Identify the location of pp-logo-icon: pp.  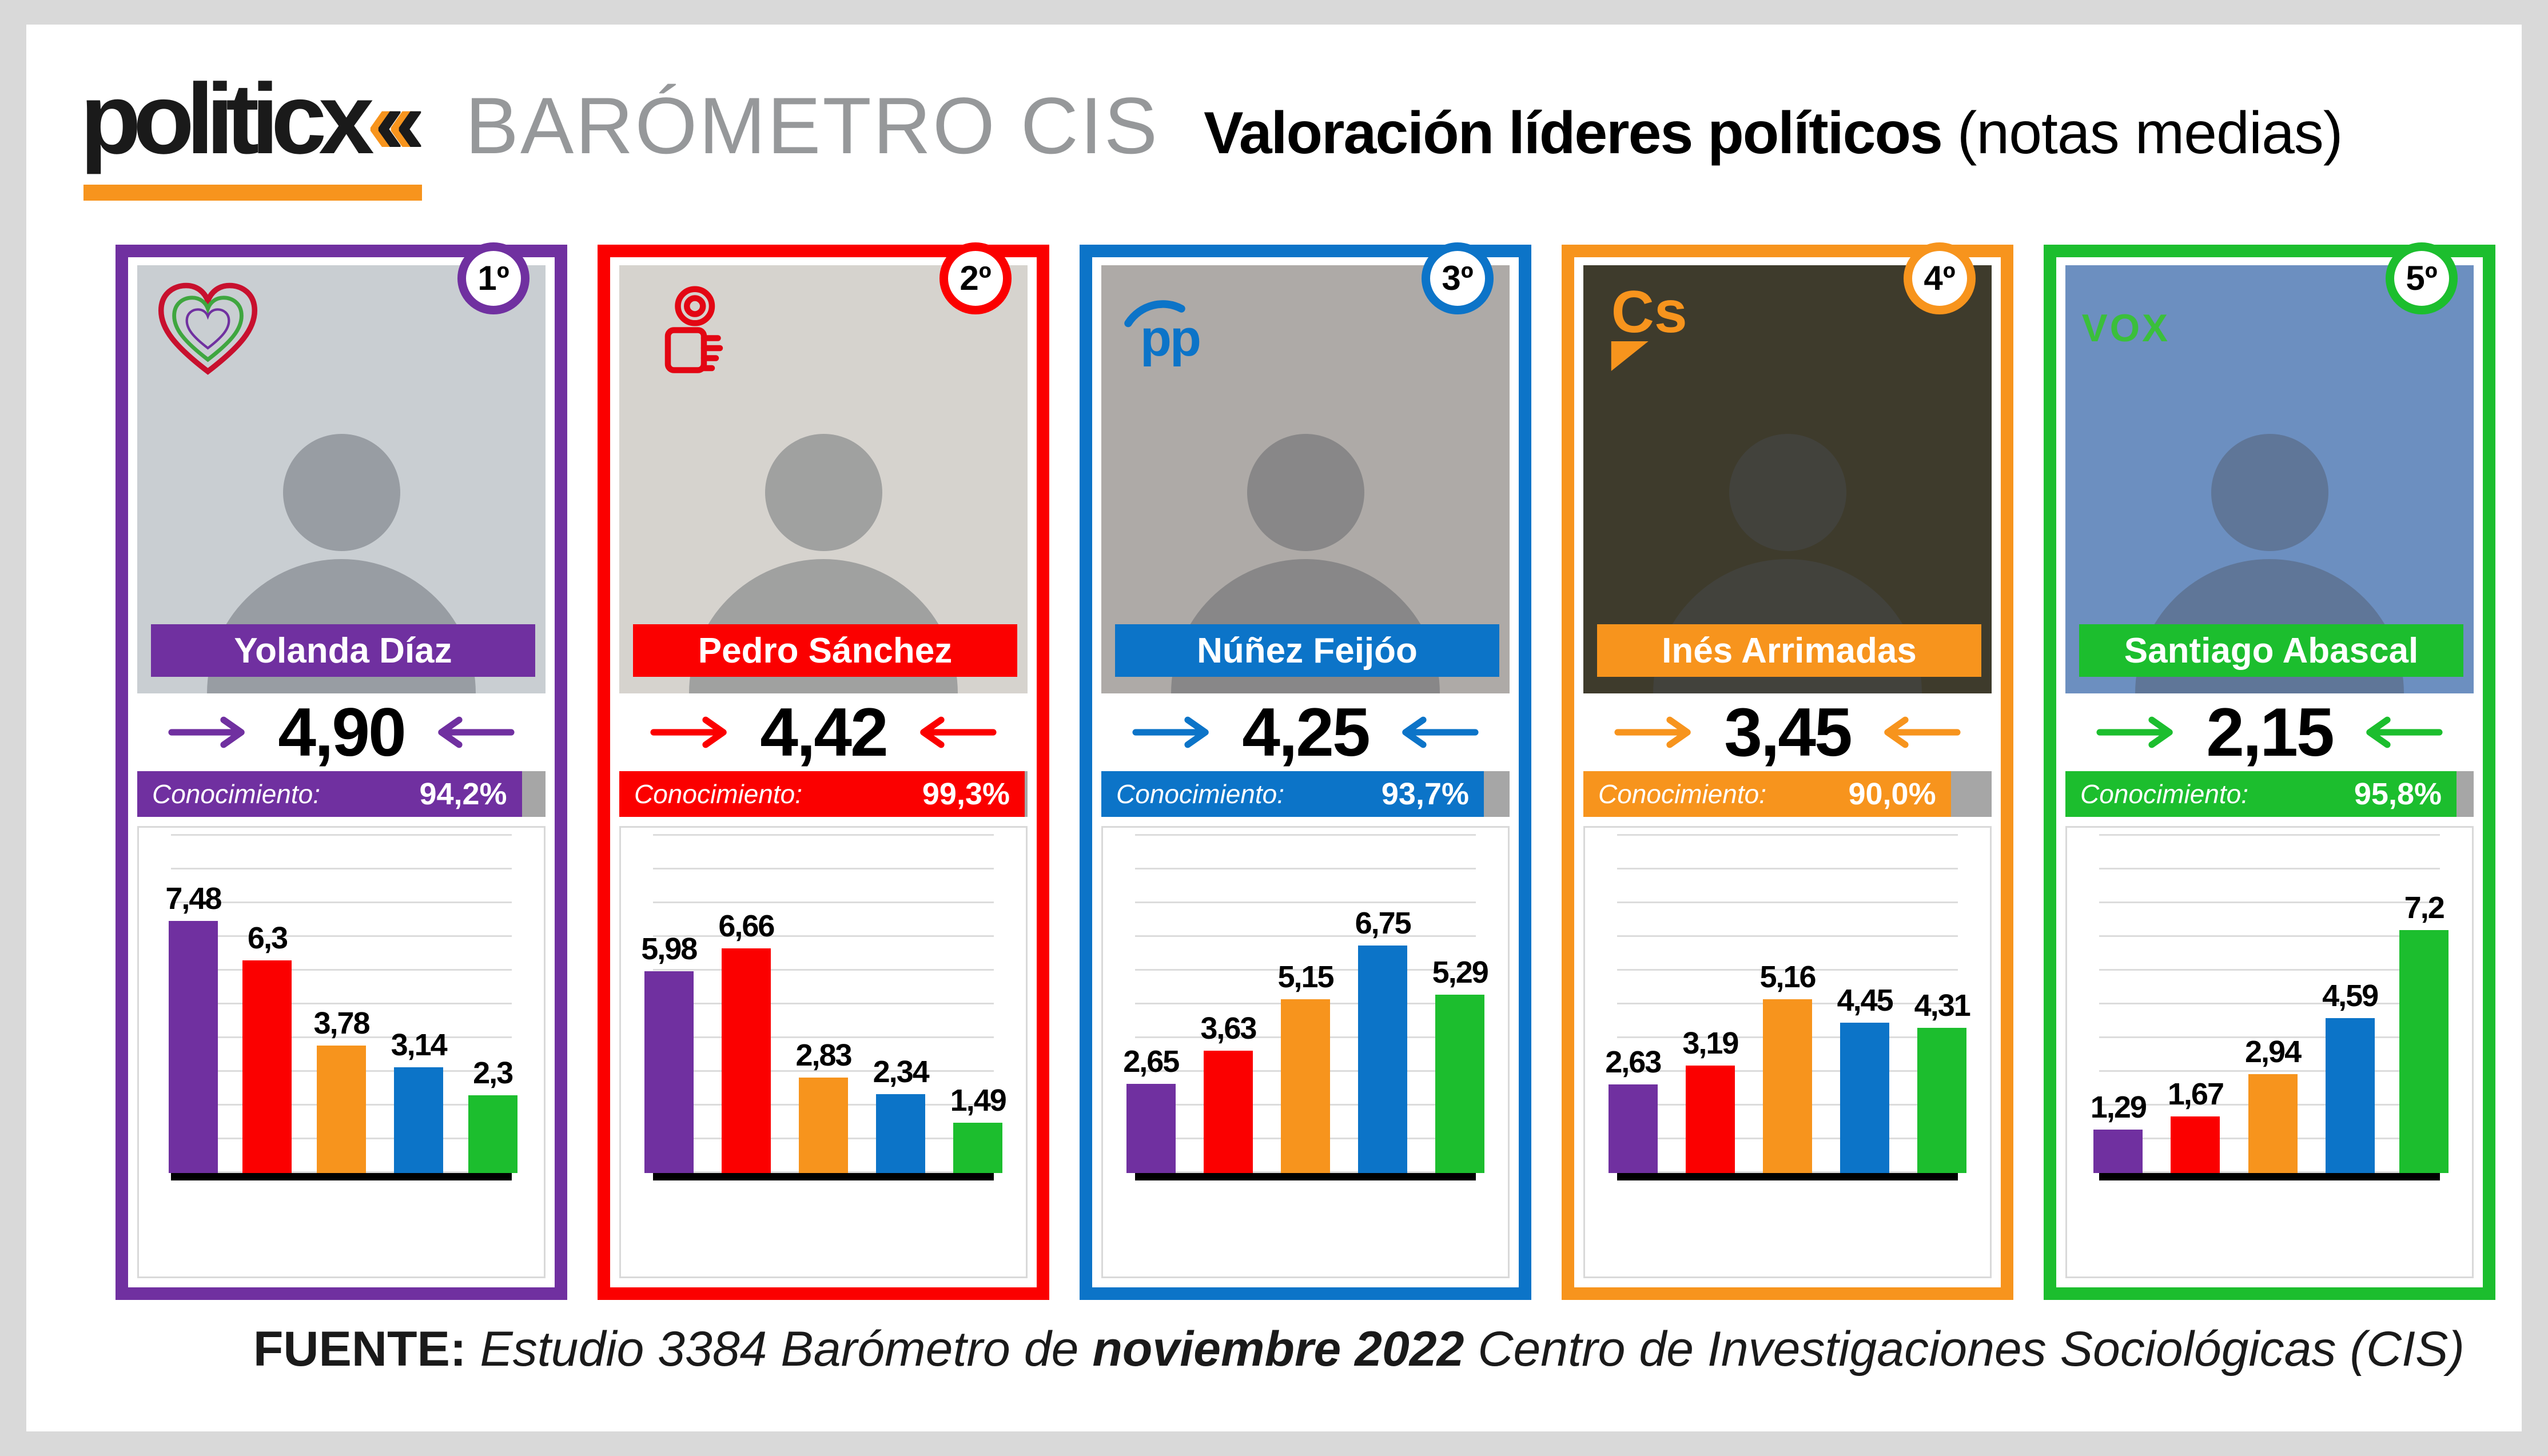
(1172, 330).